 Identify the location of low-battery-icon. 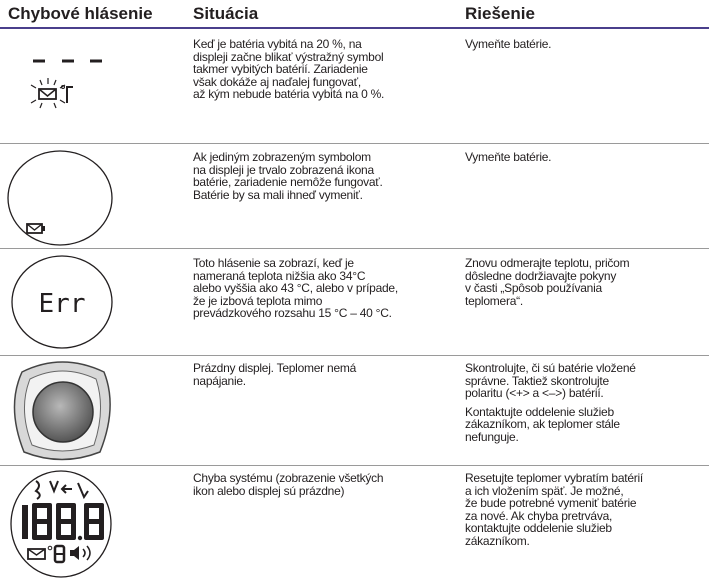
(66, 84).